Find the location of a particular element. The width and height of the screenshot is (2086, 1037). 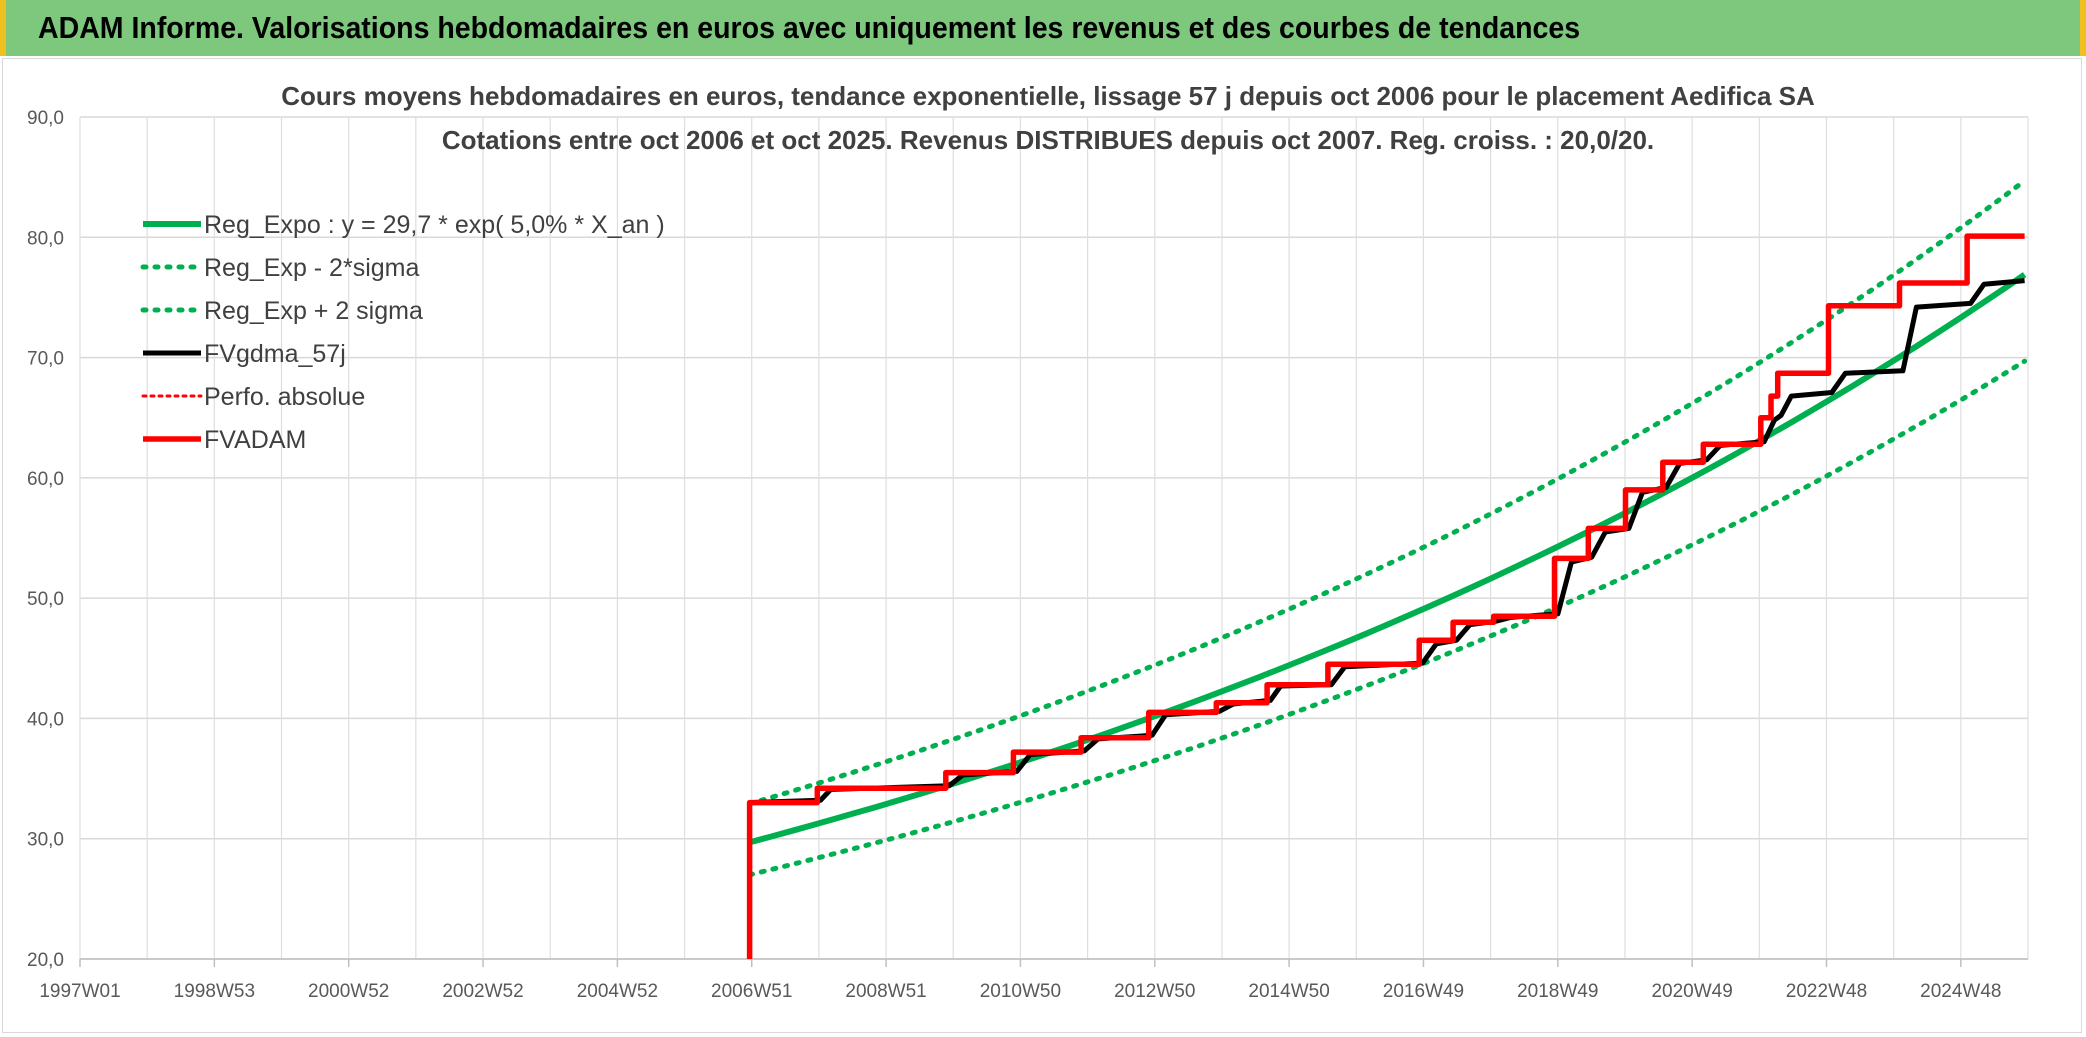

x-tick-label: 2000W52 is located at coordinates (348, 991).